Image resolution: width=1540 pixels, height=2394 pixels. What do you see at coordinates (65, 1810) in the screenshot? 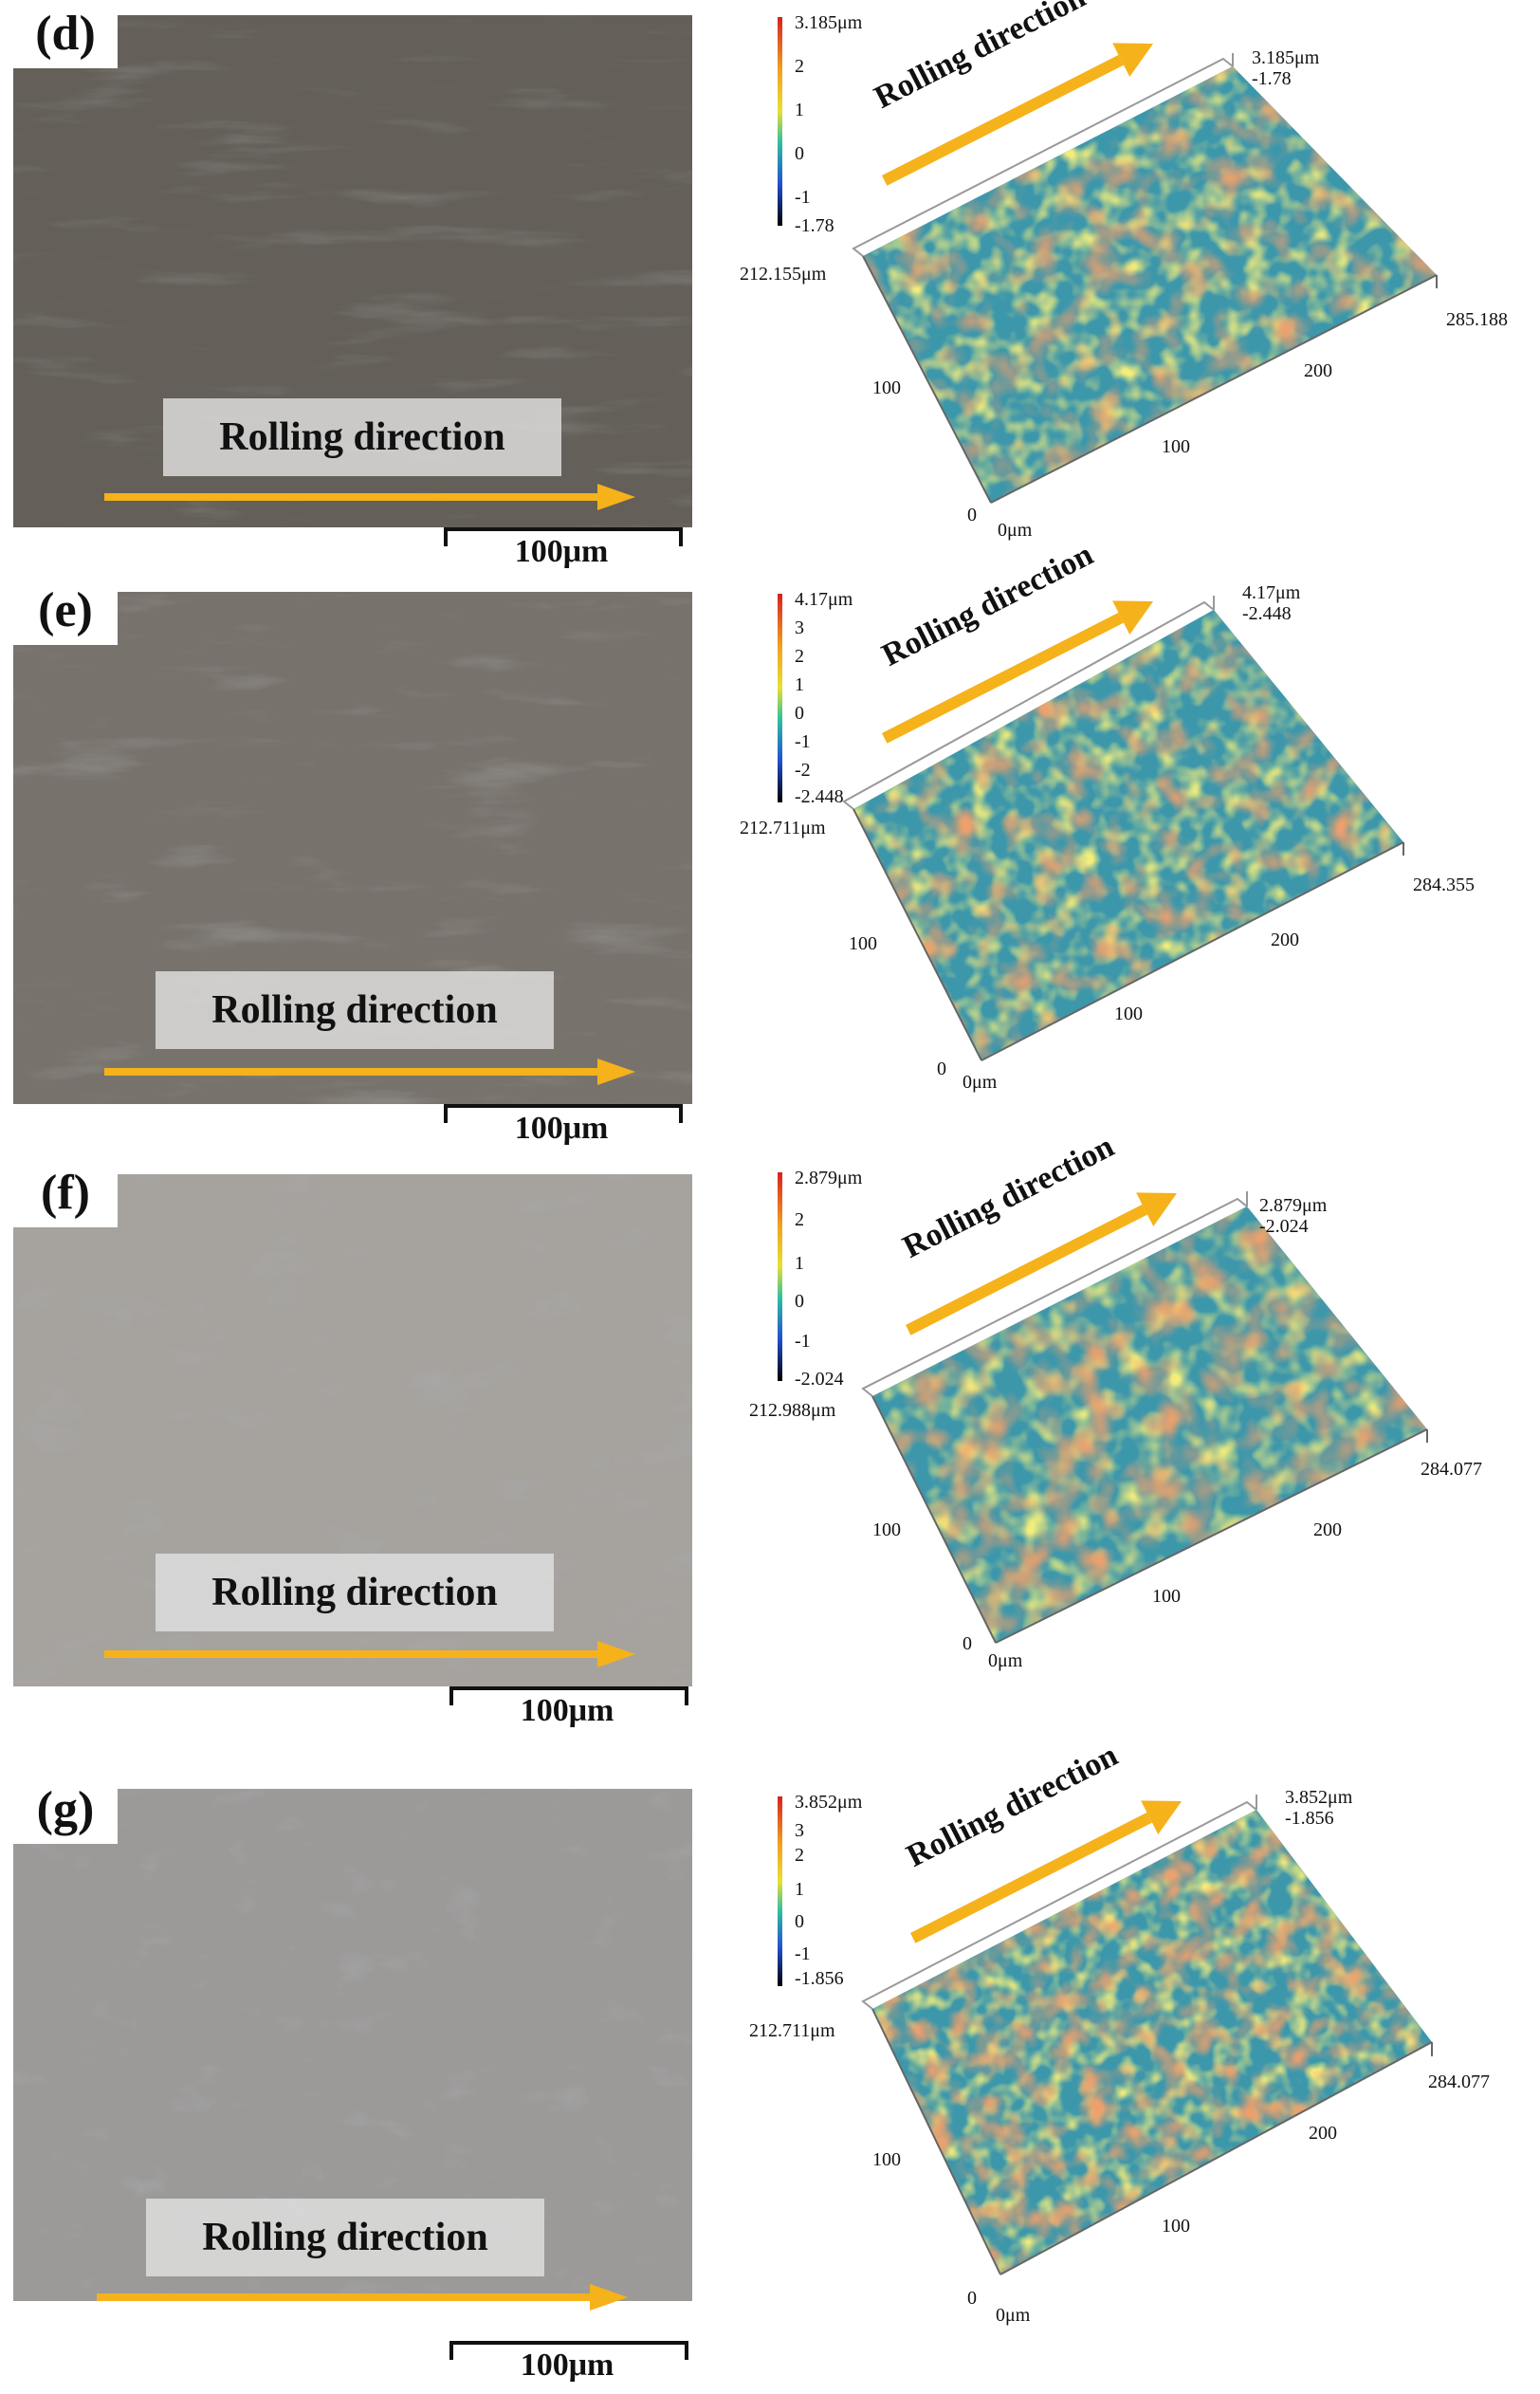
I see `panel-label: (g)` at bounding box center [65, 1810].